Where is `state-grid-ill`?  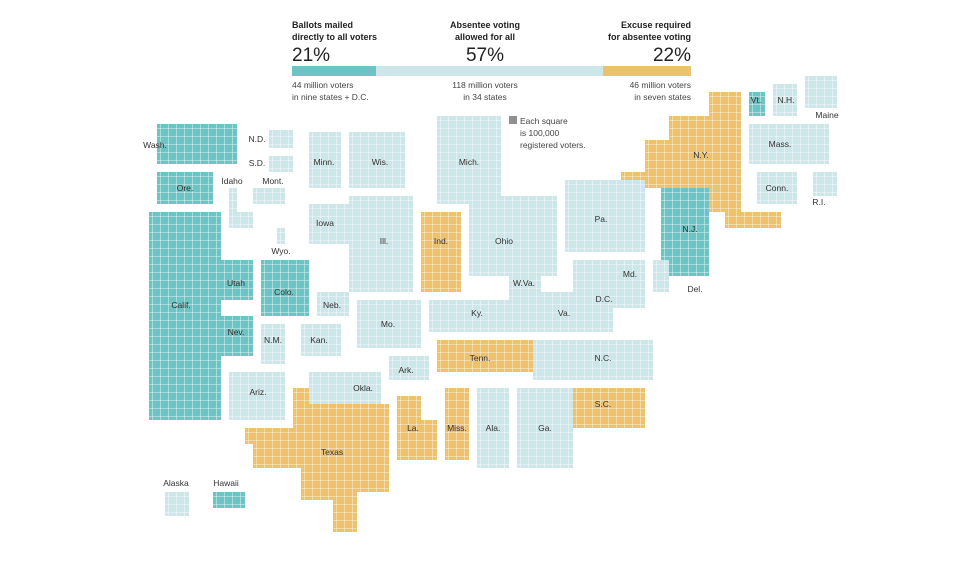 state-grid-ill is located at coordinates (381, 244).